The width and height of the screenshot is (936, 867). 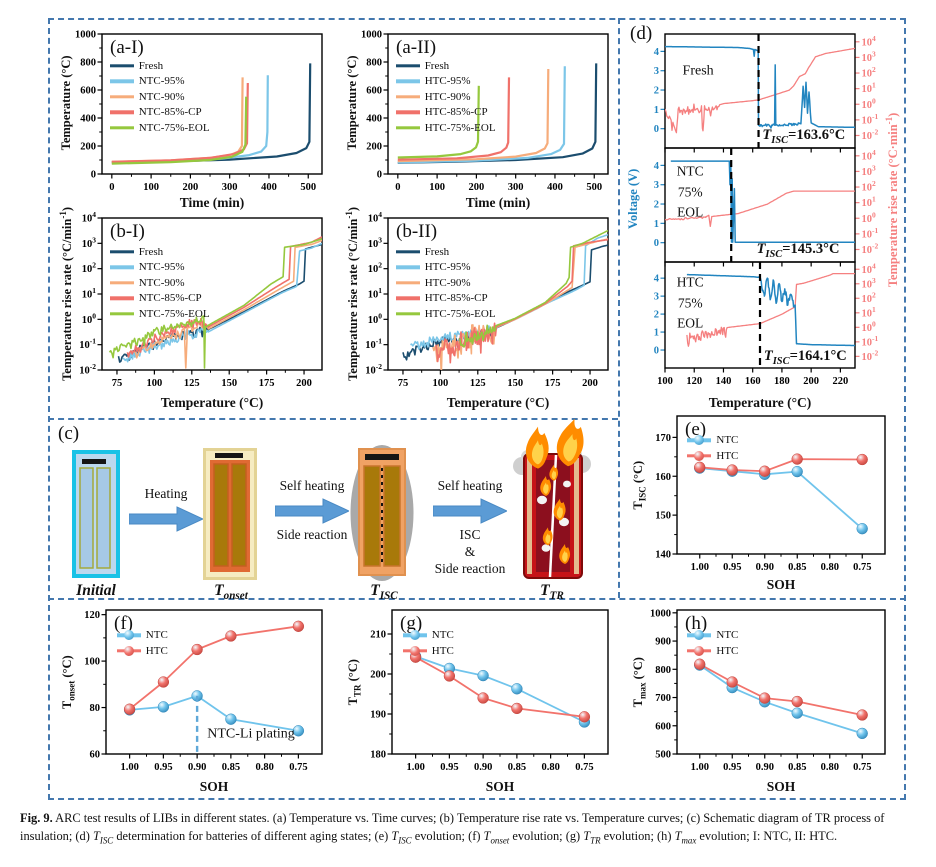 What do you see at coordinates (428, 650) in the screenshot?
I see `legend-item: HTC` at bounding box center [428, 650].